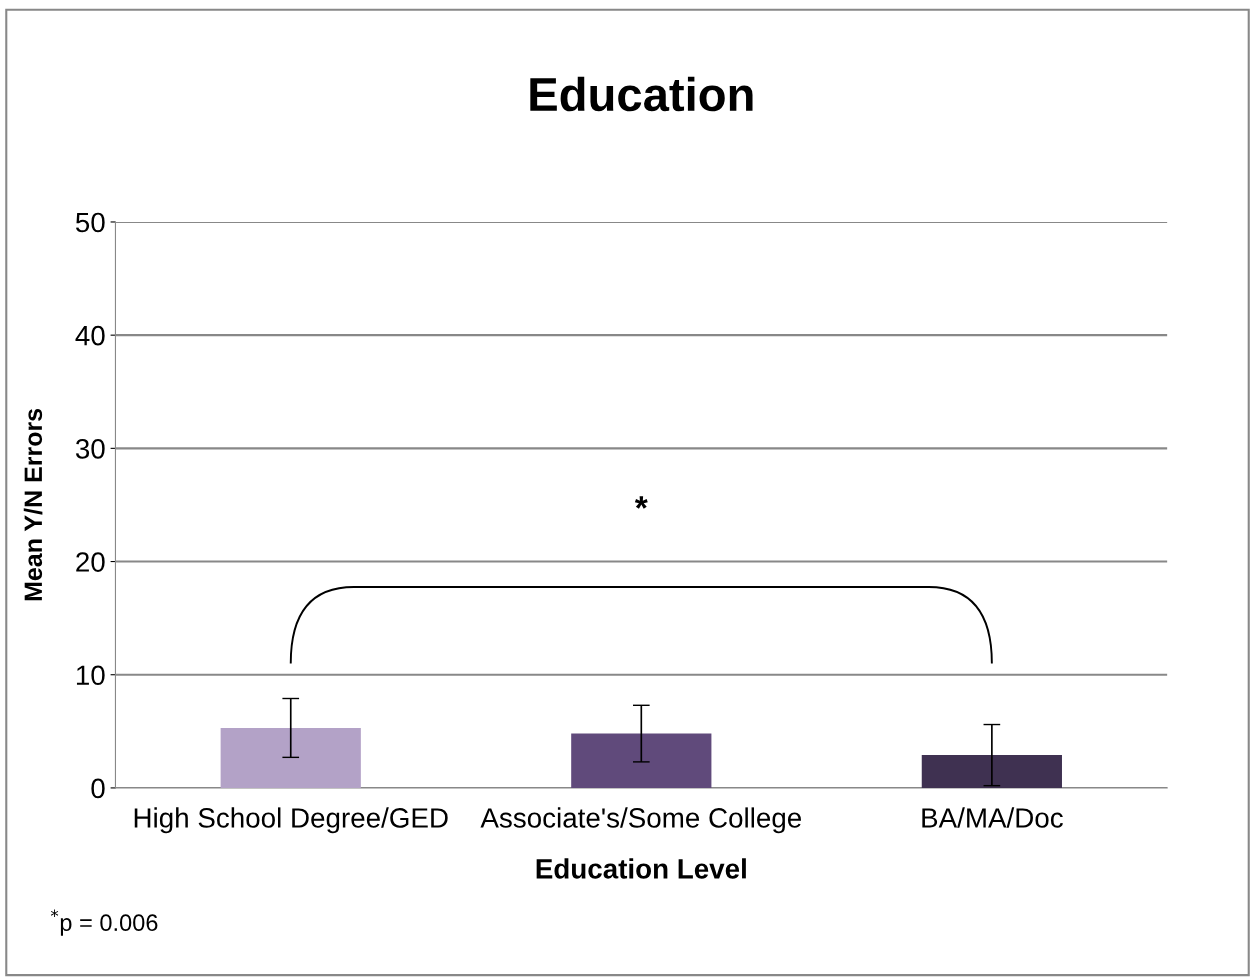 This screenshot has height=980, width=1255. I want to click on y-tick-label: 20, so click(90, 562).